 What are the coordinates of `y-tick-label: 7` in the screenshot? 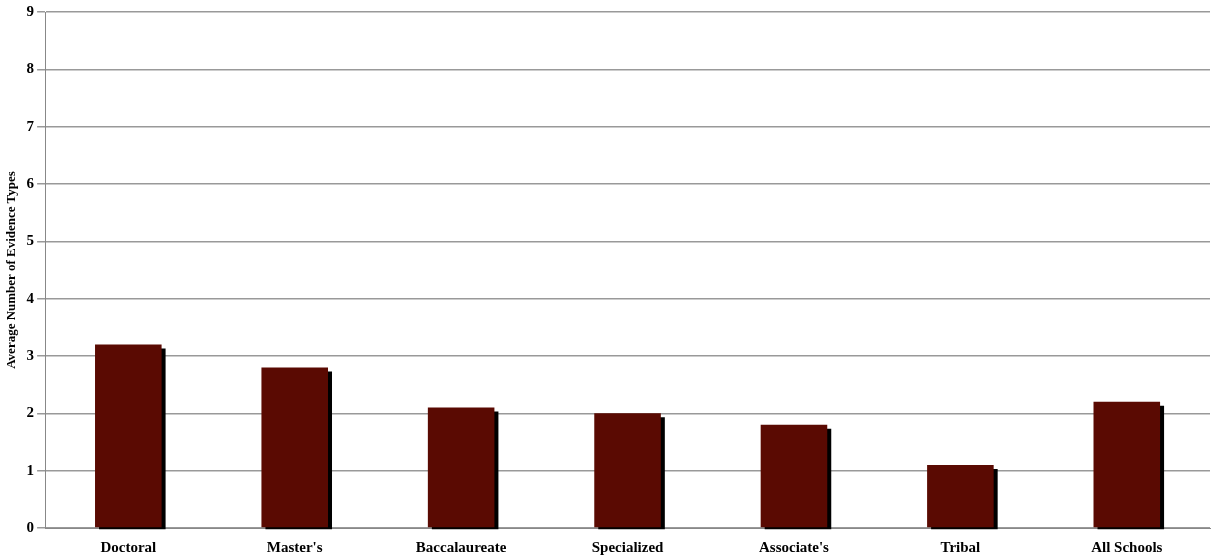 It's located at (30, 125).